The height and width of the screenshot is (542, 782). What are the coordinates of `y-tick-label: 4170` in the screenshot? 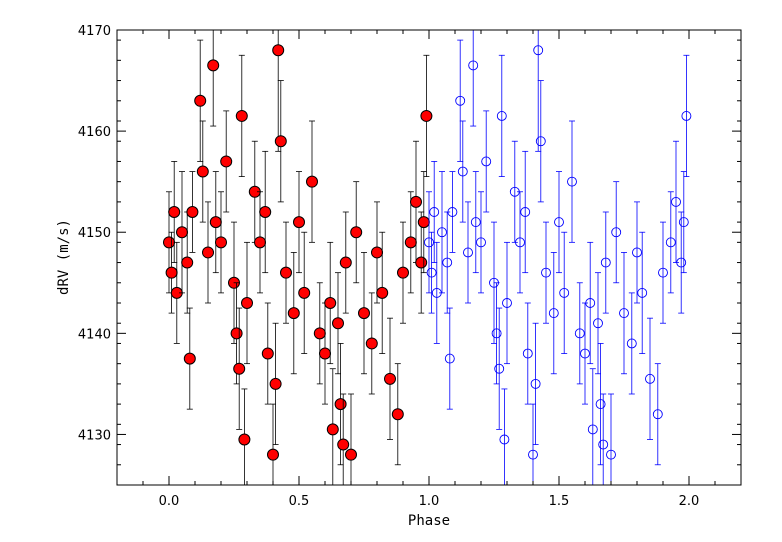 It's located at (94, 31).